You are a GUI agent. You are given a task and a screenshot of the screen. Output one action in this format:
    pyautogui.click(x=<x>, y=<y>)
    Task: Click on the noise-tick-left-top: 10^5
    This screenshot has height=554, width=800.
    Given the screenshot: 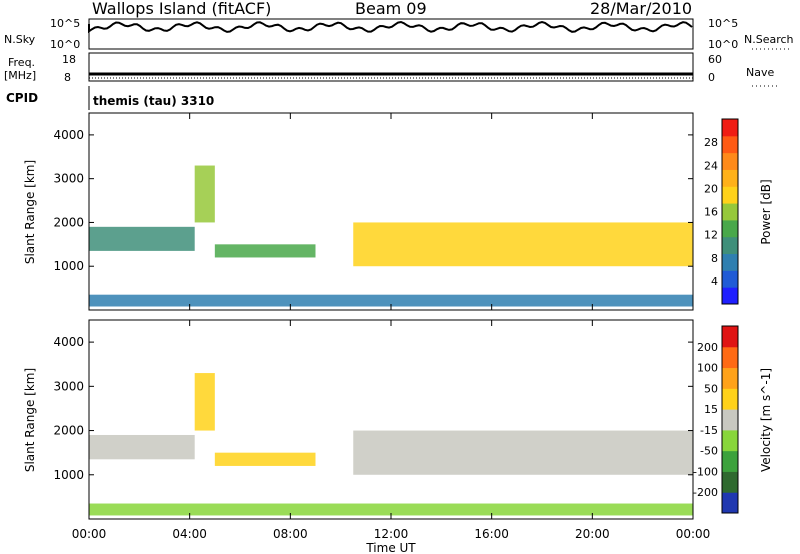 What is the action you would take?
    pyautogui.click(x=65, y=23)
    